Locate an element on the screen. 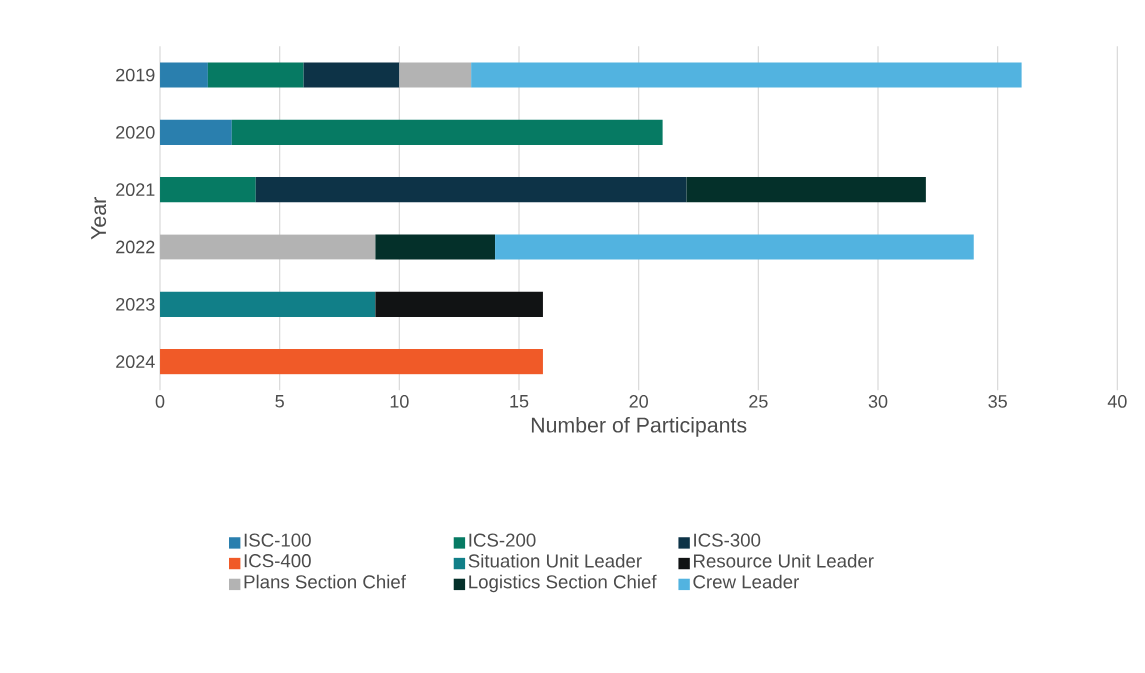 This screenshot has height=673, width=1145. legend-label: ICS-200 is located at coordinates (502, 540).